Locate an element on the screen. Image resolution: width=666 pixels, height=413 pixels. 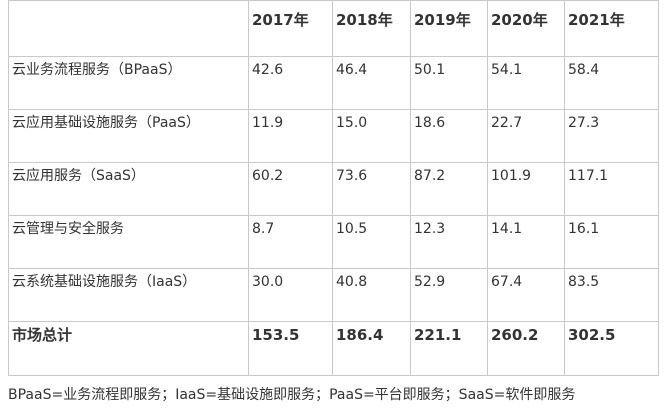
total-cell: 153.5 is located at coordinates (290, 348).